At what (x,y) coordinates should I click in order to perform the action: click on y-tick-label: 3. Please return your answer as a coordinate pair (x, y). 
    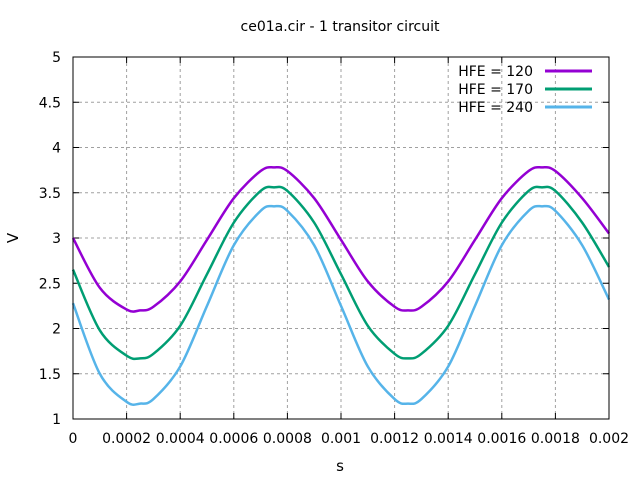
    Looking at the image, I should click on (56, 239).